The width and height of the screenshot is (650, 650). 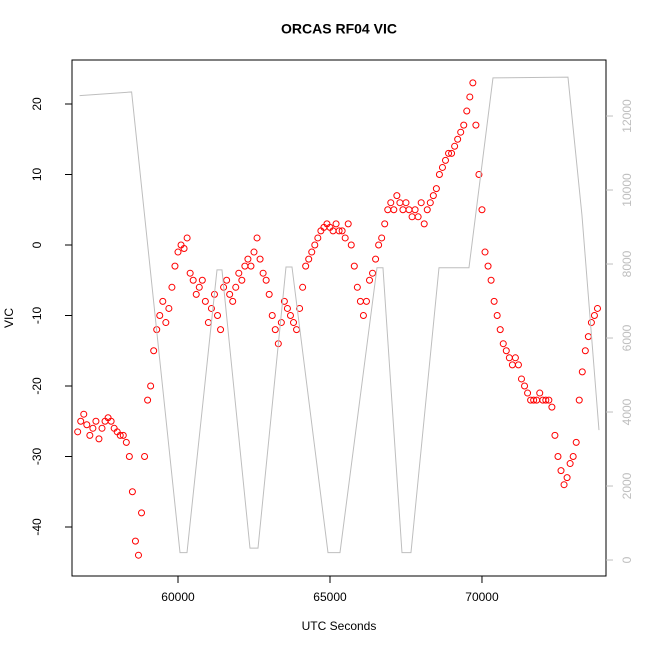 What do you see at coordinates (627, 190) in the screenshot?
I see `y2-tick-label: 10000` at bounding box center [627, 190].